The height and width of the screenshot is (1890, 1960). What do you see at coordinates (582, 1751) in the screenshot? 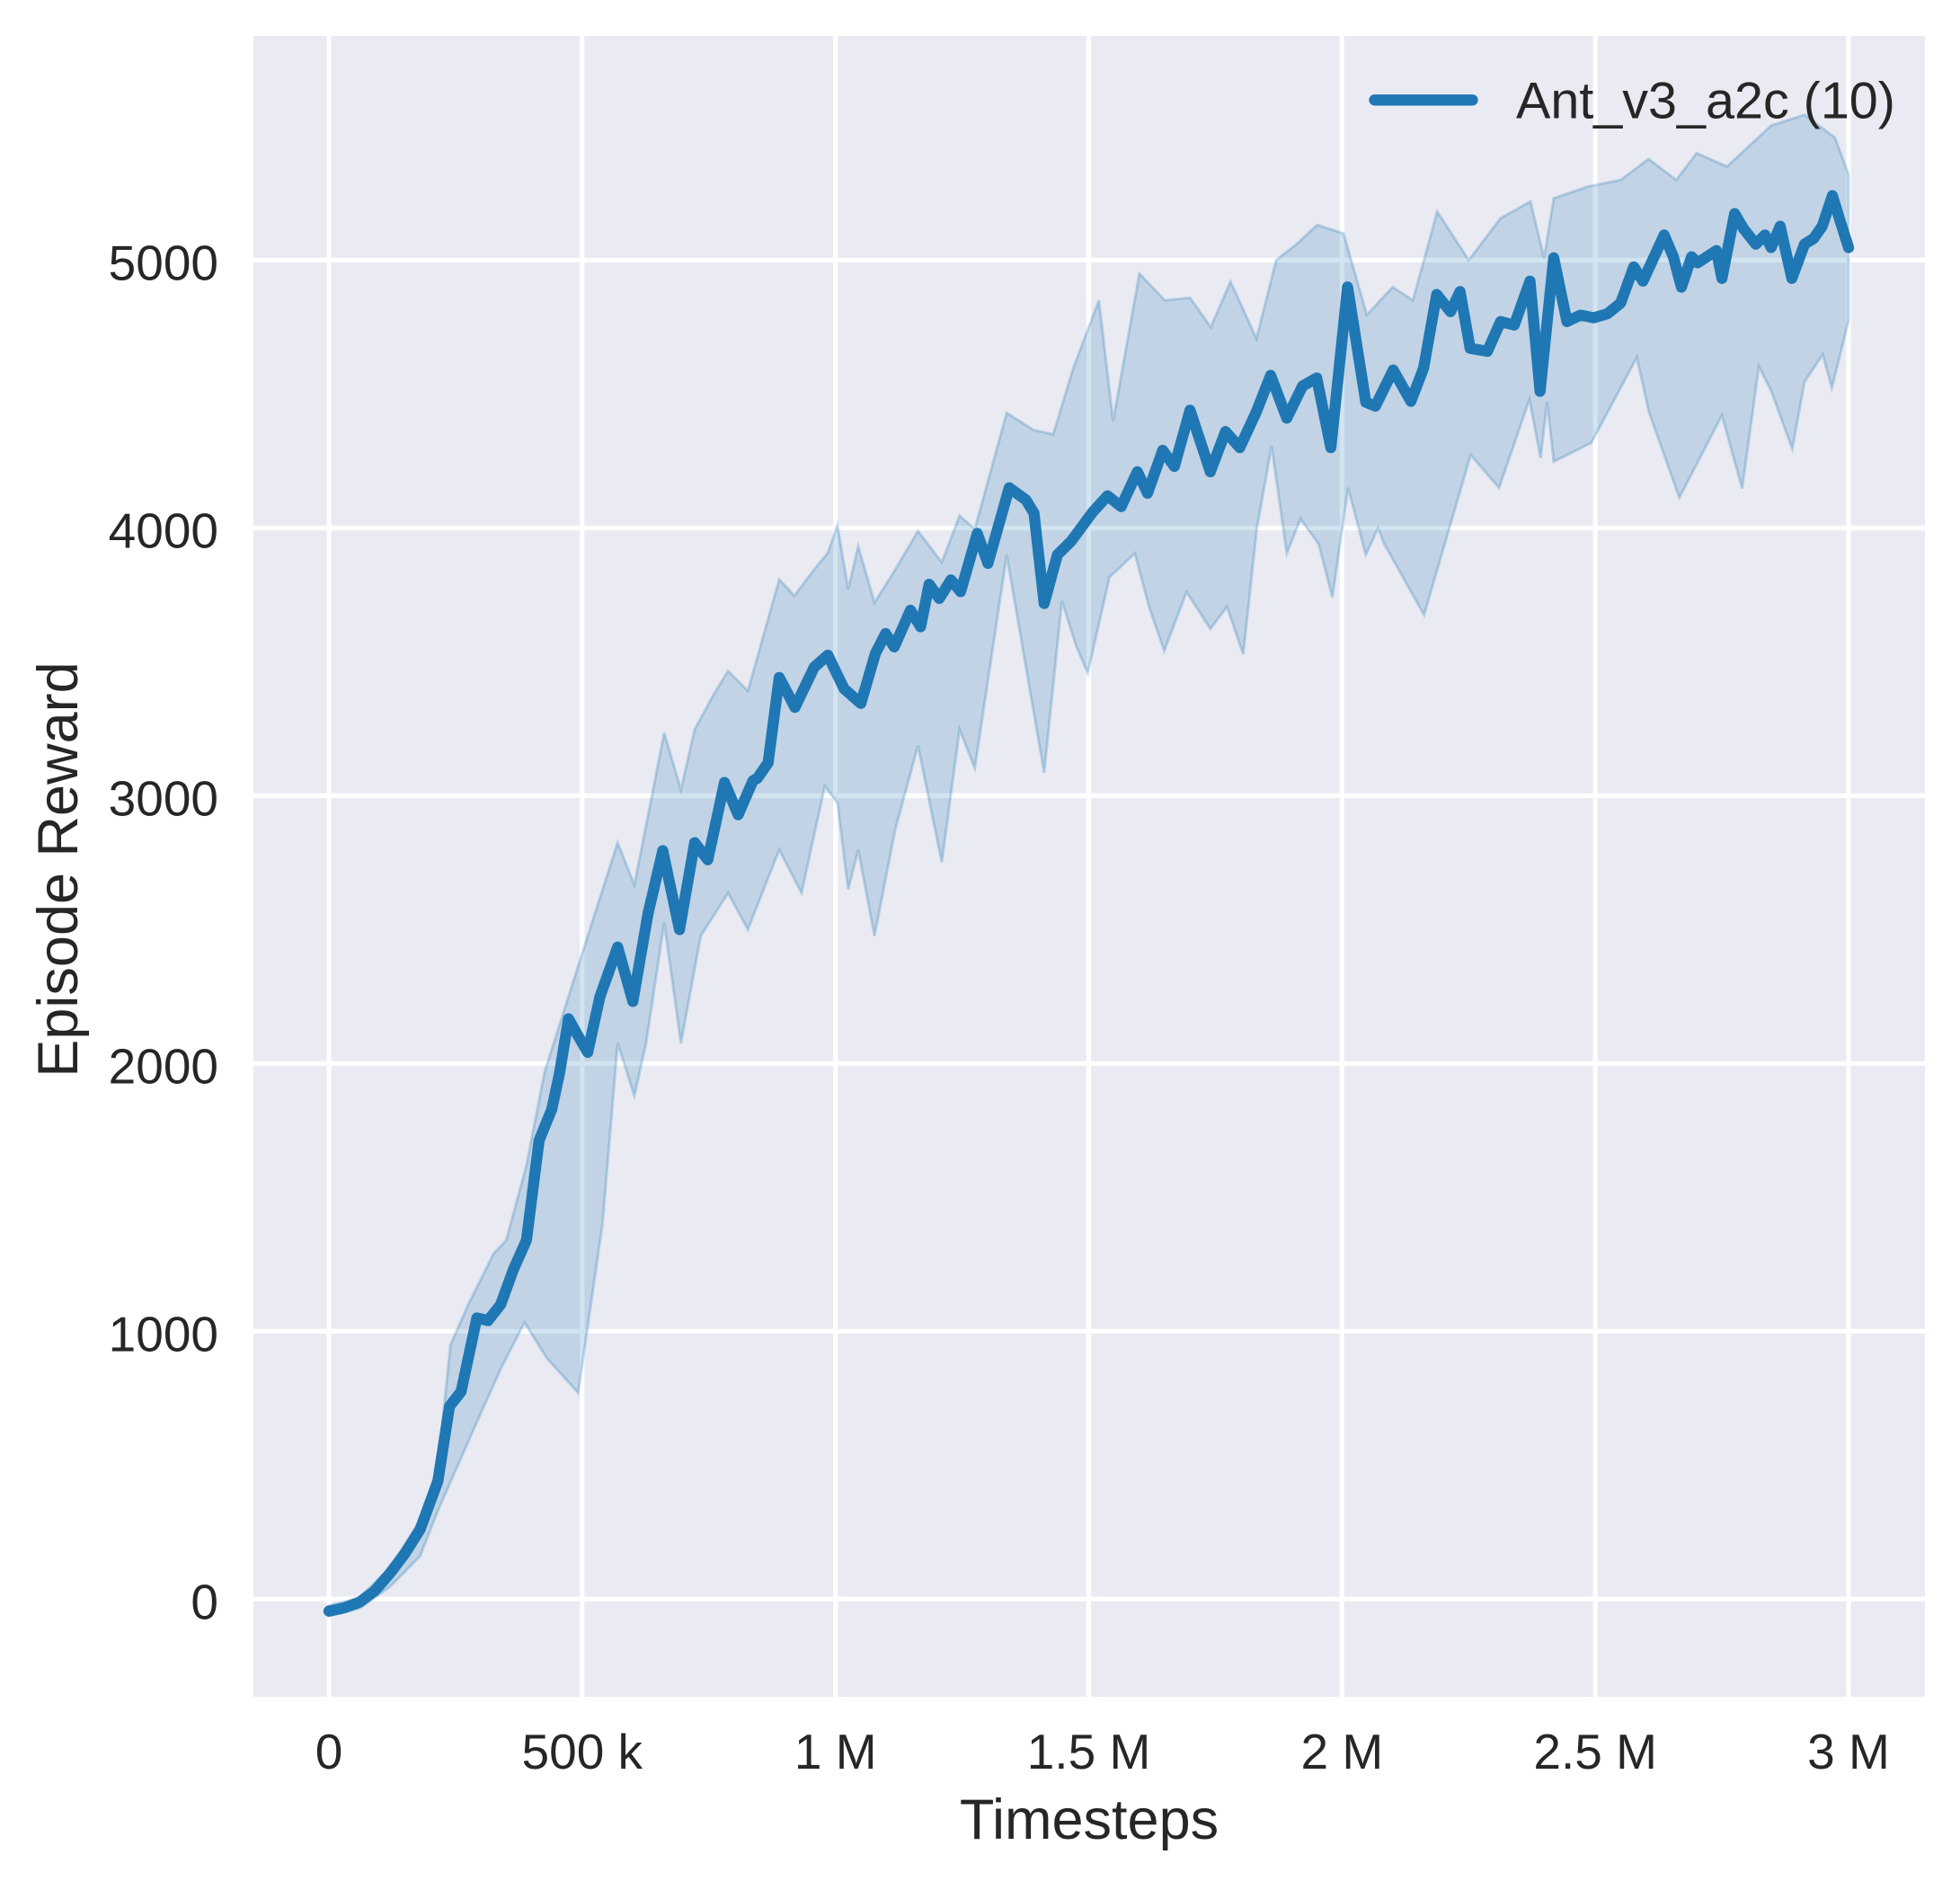
I see `svg-text: 500 k` at bounding box center [582, 1751].